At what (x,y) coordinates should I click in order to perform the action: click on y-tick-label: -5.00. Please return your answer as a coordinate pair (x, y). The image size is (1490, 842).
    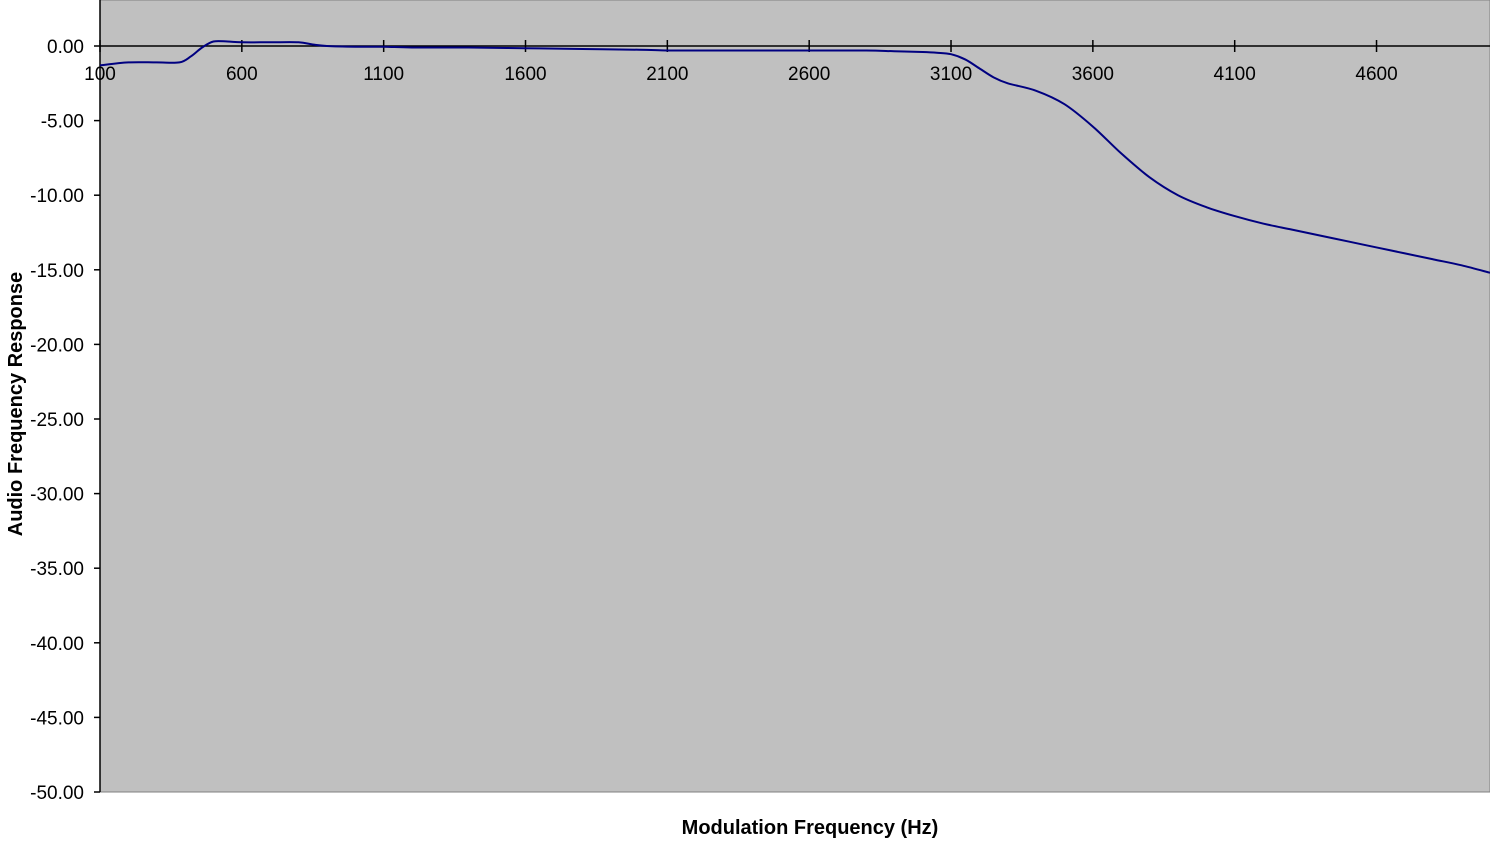
    Looking at the image, I should click on (62, 122).